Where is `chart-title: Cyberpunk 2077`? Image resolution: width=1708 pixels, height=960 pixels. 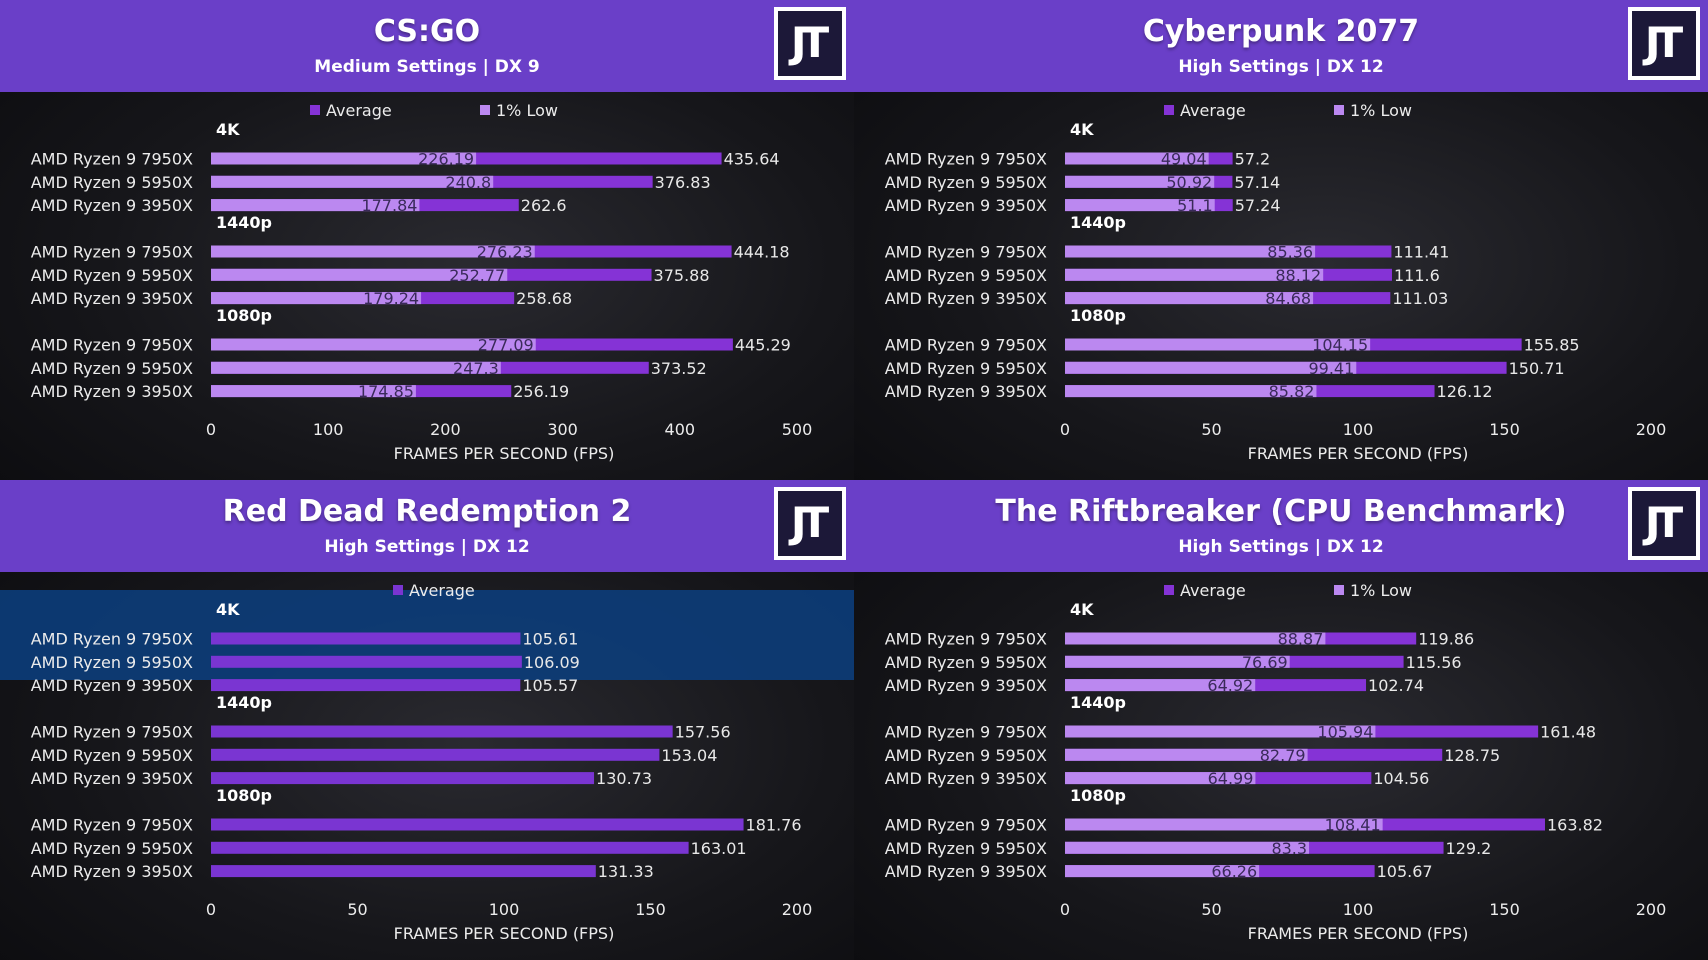 chart-title: Cyberpunk 2077 is located at coordinates (1281, 31).